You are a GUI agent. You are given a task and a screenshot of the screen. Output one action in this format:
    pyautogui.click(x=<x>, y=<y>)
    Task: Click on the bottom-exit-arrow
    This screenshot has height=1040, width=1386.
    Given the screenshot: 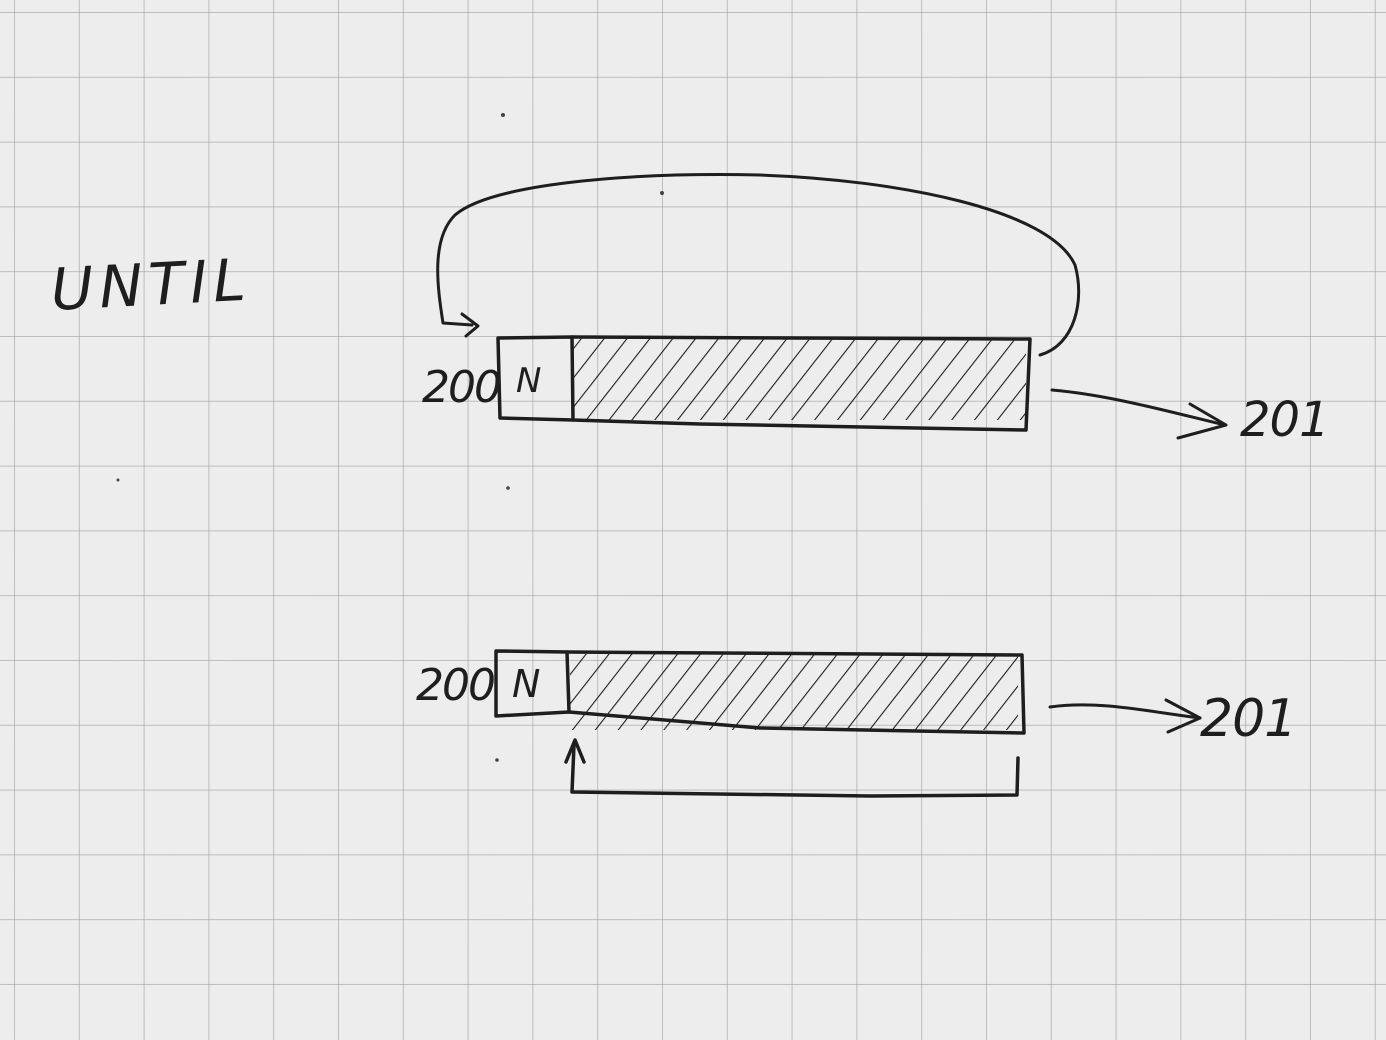 What is the action you would take?
    pyautogui.click(x=1125, y=711)
    